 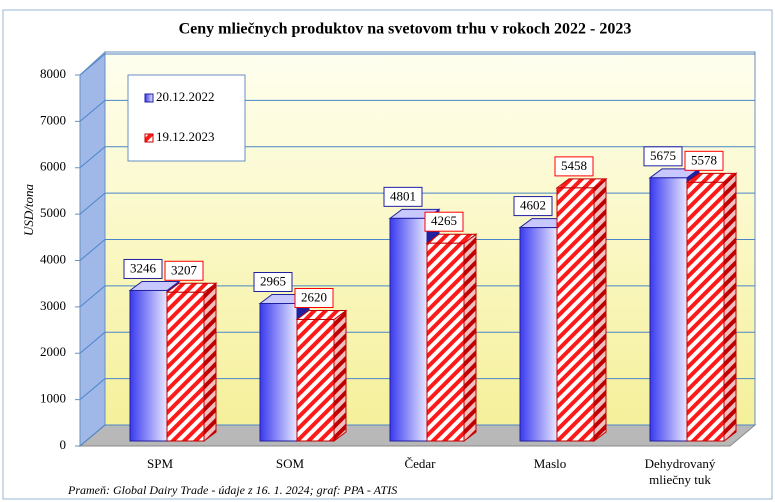 What do you see at coordinates (53, 351) in the screenshot?
I see `y-tick-label: 2000` at bounding box center [53, 351].